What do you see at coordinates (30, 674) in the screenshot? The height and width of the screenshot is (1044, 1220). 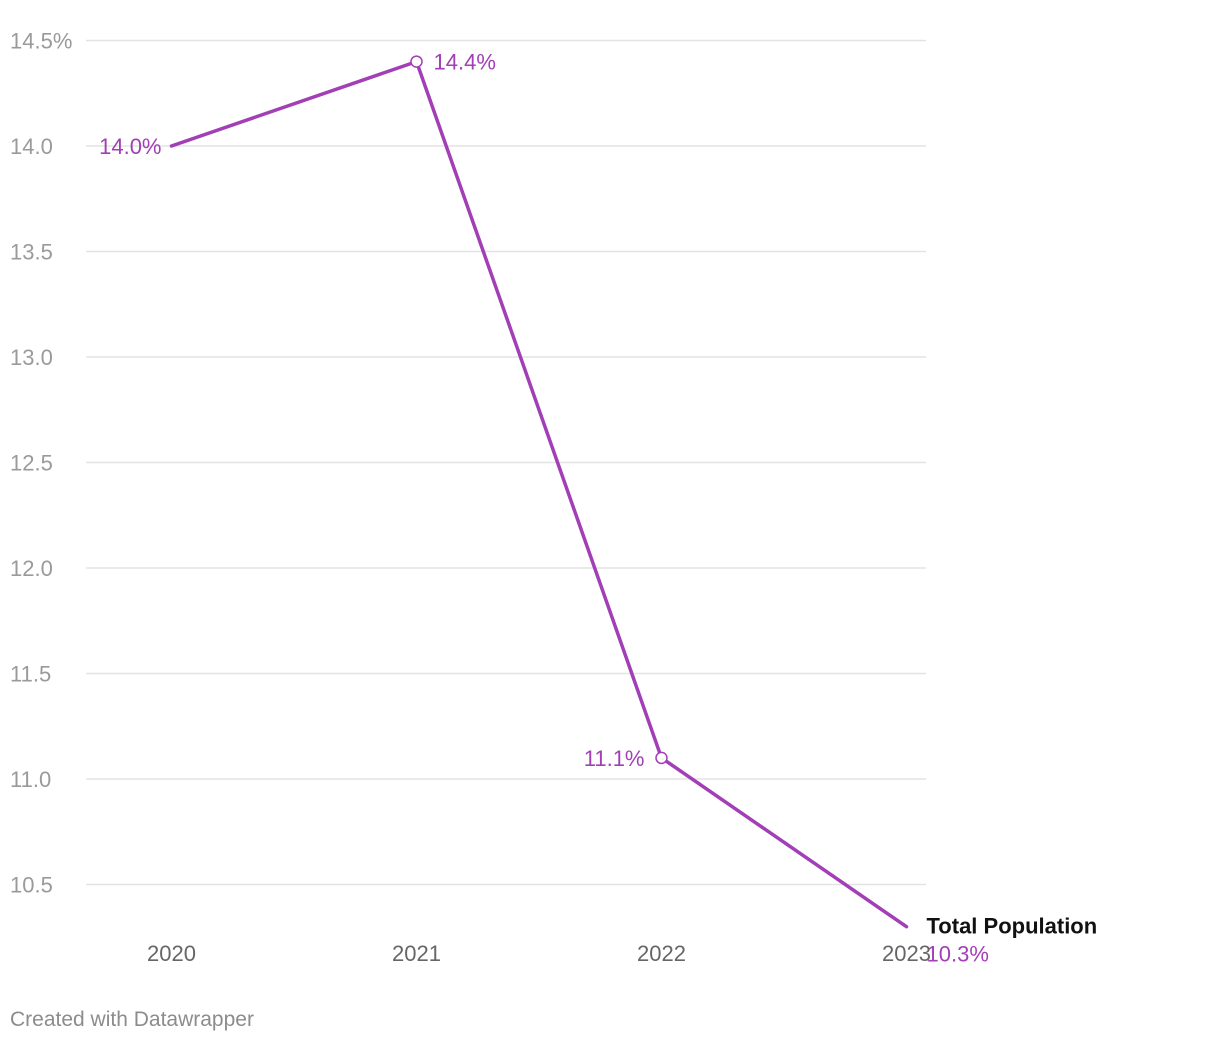 I see `y-tick-label: 11.5` at bounding box center [30, 674].